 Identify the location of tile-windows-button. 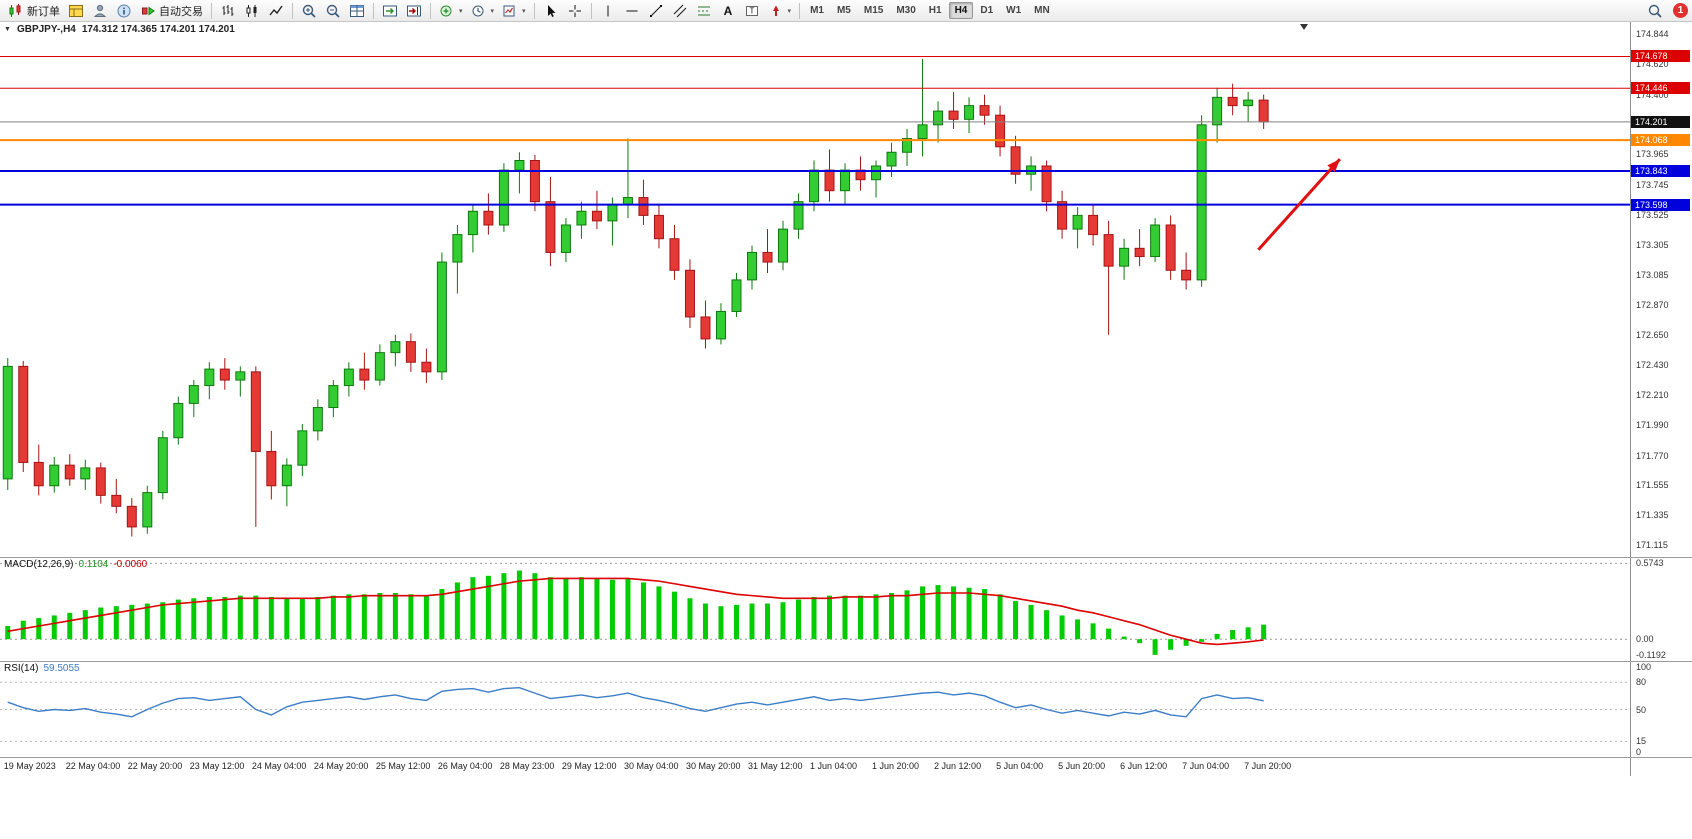
(357, 11).